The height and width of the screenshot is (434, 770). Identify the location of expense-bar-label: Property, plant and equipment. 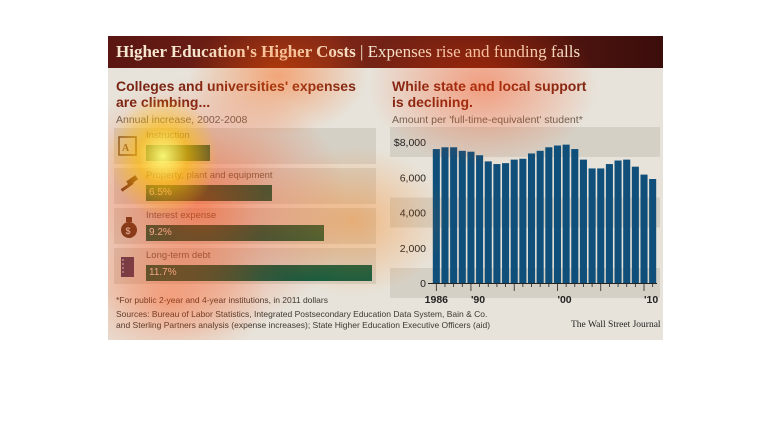
(209, 175).